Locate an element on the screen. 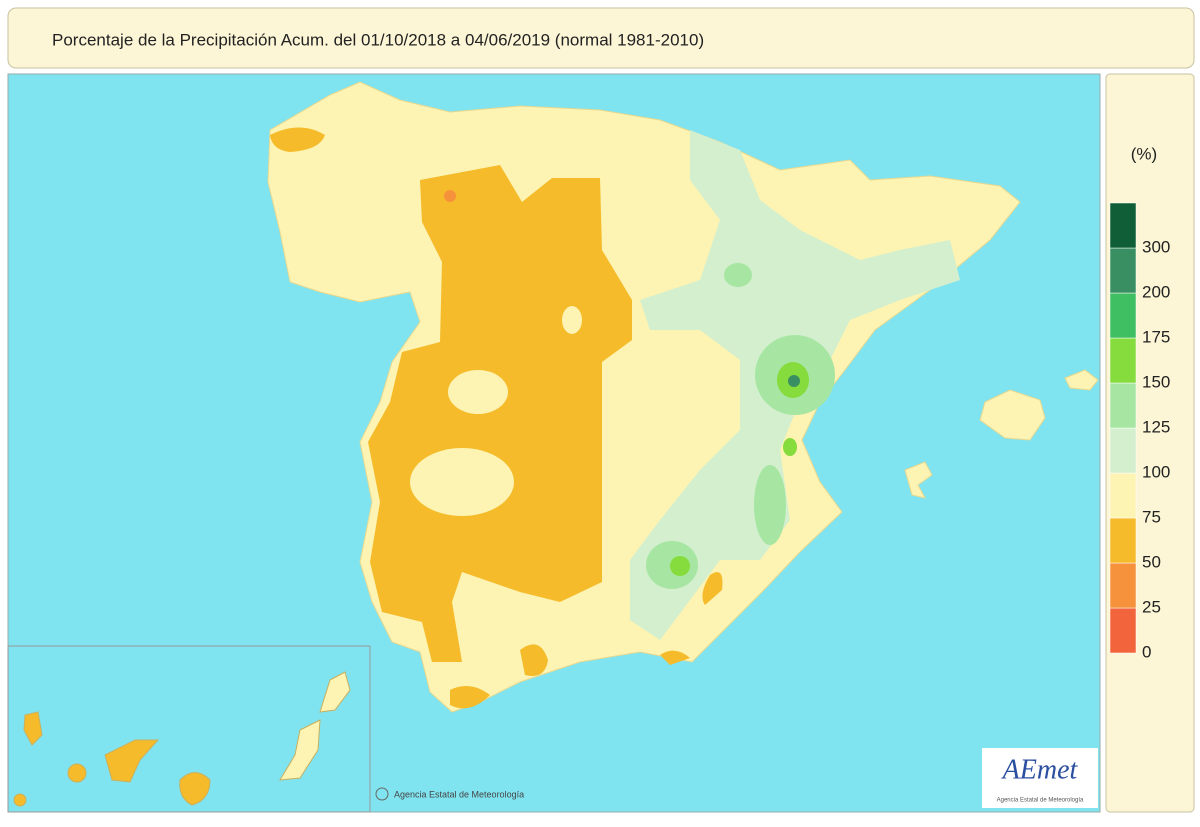 The image size is (1200, 827). legend-tick-label: 125 is located at coordinates (1156, 426).